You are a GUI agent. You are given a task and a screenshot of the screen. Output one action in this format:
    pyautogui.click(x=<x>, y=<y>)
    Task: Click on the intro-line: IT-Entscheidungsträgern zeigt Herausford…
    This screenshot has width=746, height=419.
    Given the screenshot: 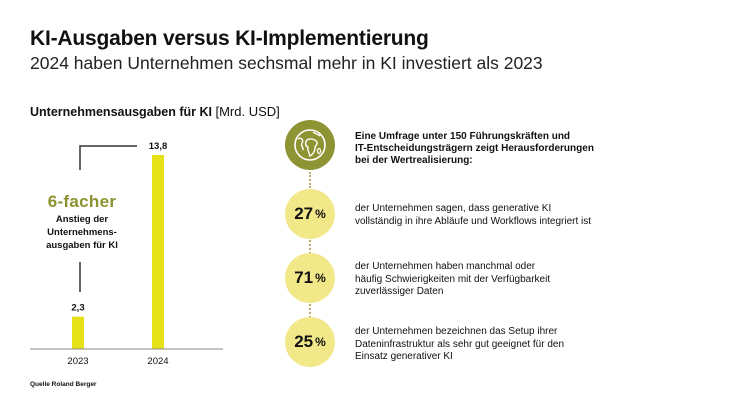 What is the action you would take?
    pyautogui.click(x=474, y=148)
    